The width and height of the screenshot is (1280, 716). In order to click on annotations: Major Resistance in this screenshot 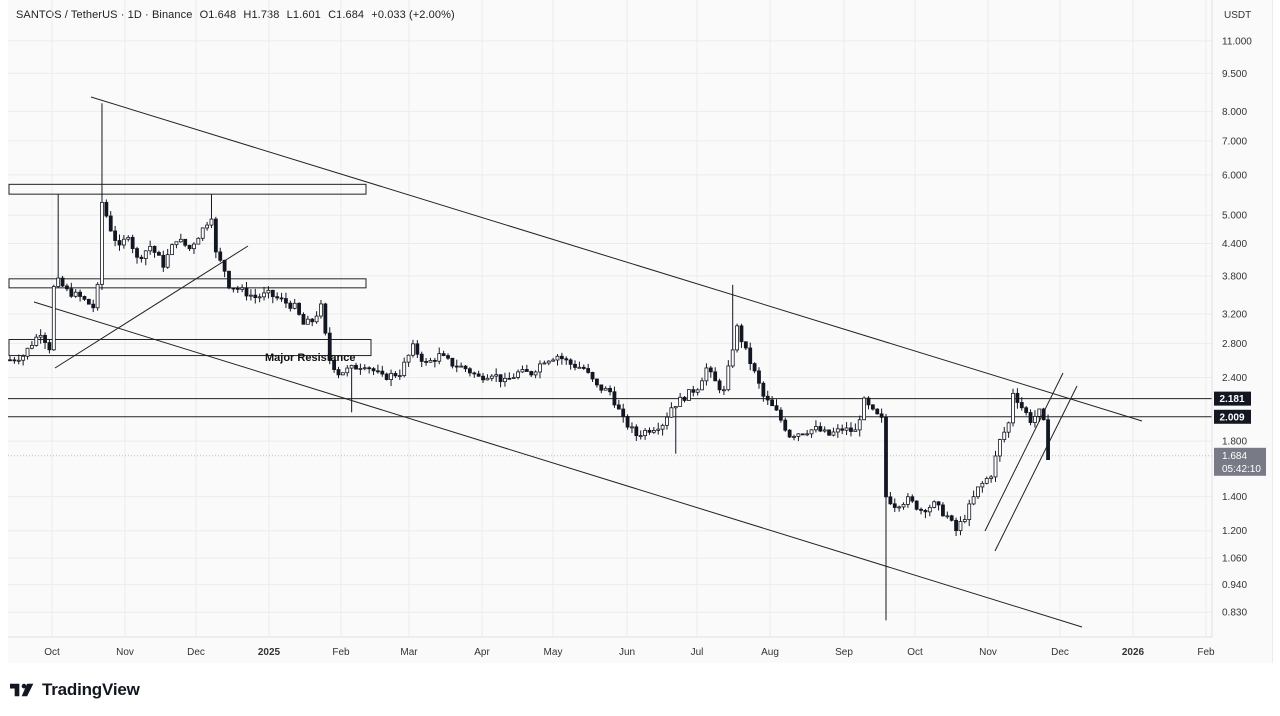, I will do `click(310, 358)`.